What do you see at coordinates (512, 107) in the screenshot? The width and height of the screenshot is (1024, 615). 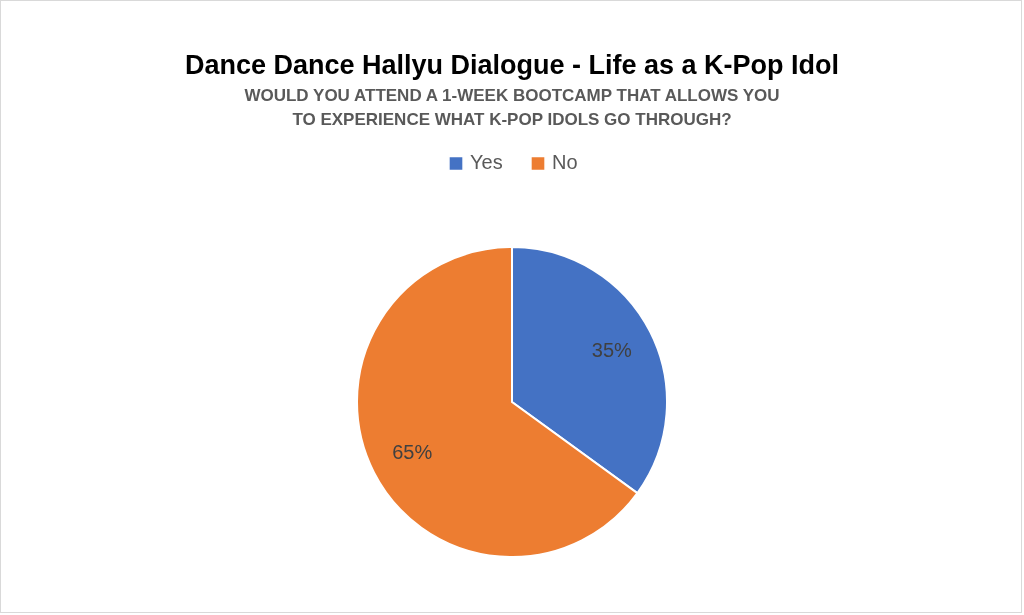 I see `chart-subtitle: WOULD YOU ATTEND A 1-WEEK BOOTCAMP THAT ALLOWS YOU TO EXPERIENCE WHAT K-POP IDOLS GO THROUGH?` at bounding box center [512, 107].